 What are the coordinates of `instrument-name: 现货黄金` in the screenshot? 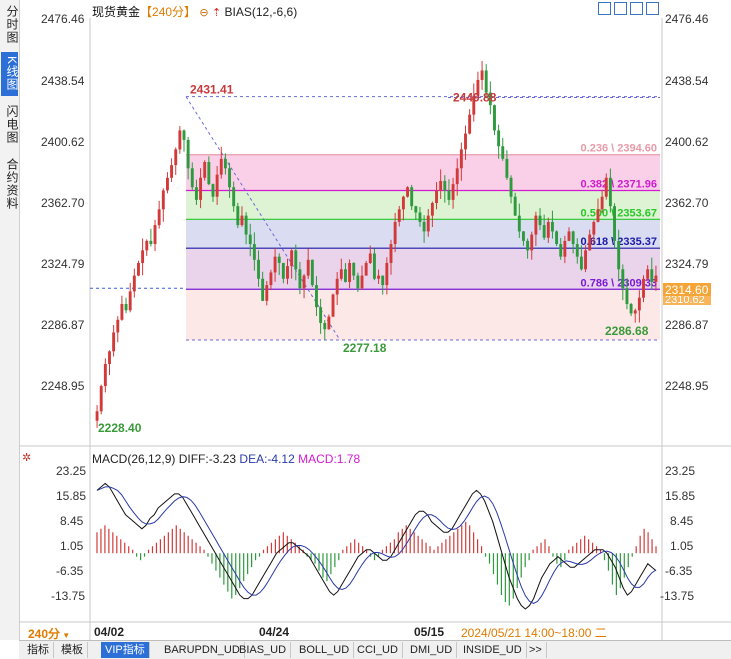 It's located at (116, 12).